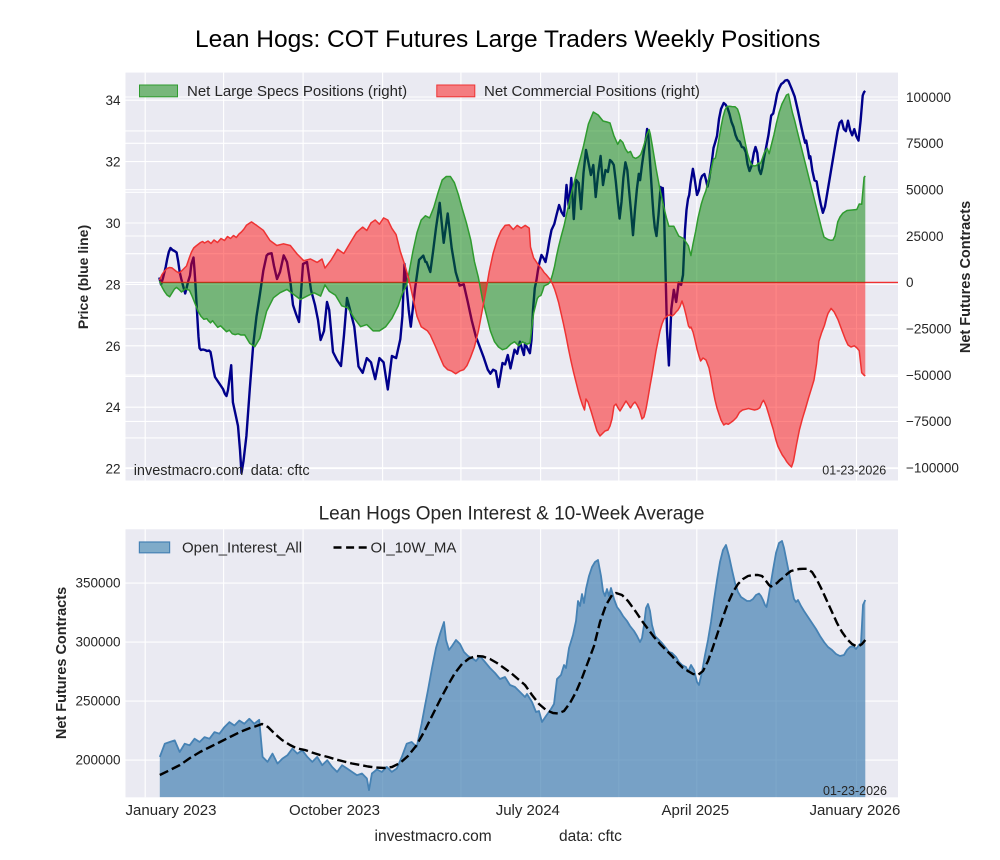 The image size is (1000, 860). Describe the element at coordinates (932, 468) in the screenshot. I see `svg-text: −100000` at that location.